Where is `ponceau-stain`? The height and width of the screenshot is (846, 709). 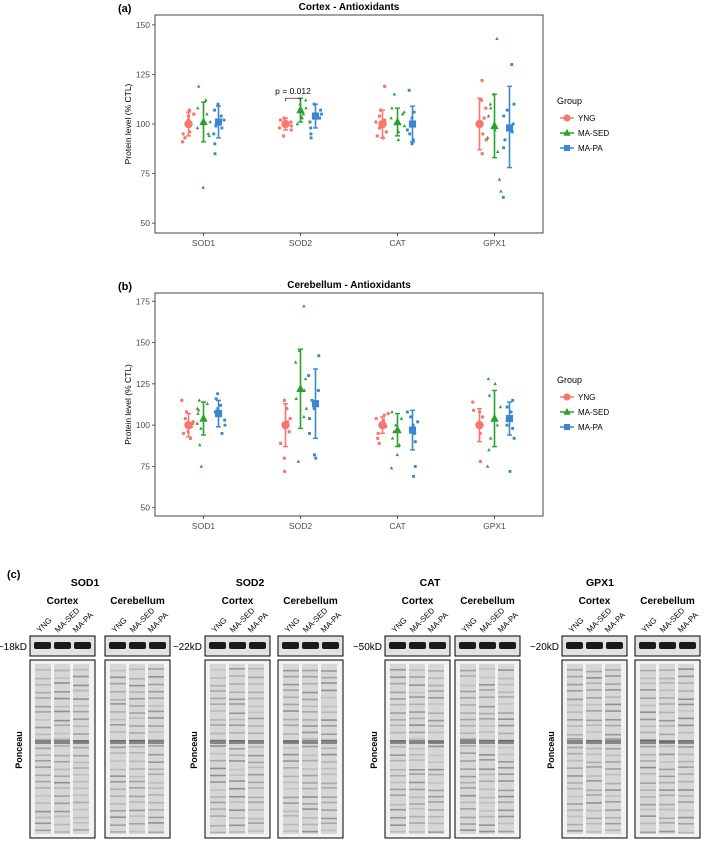
ponceau-stain is located at coordinates (237, 749).